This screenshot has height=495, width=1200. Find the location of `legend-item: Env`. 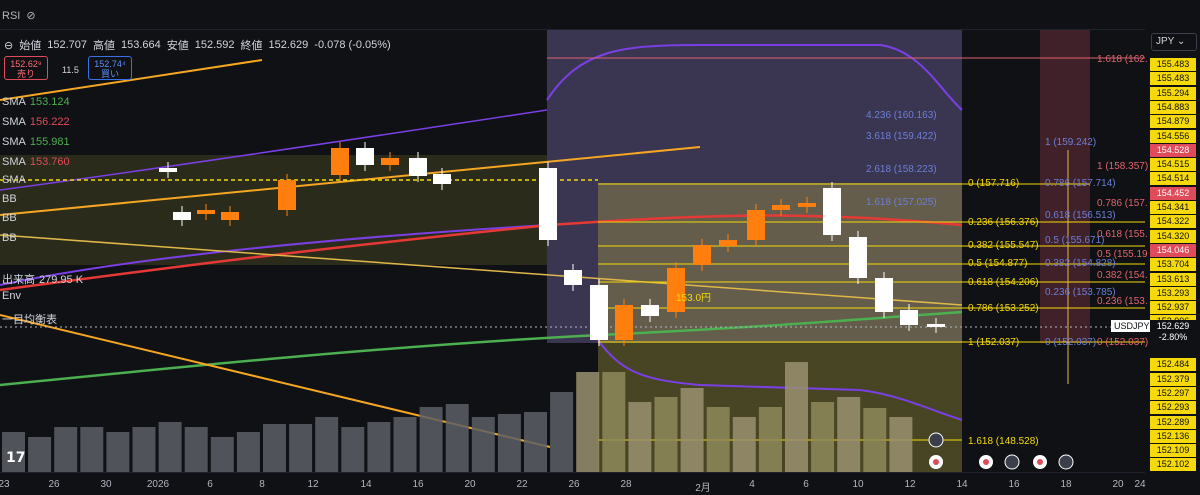

legend-item: Env is located at coordinates (13, 296).